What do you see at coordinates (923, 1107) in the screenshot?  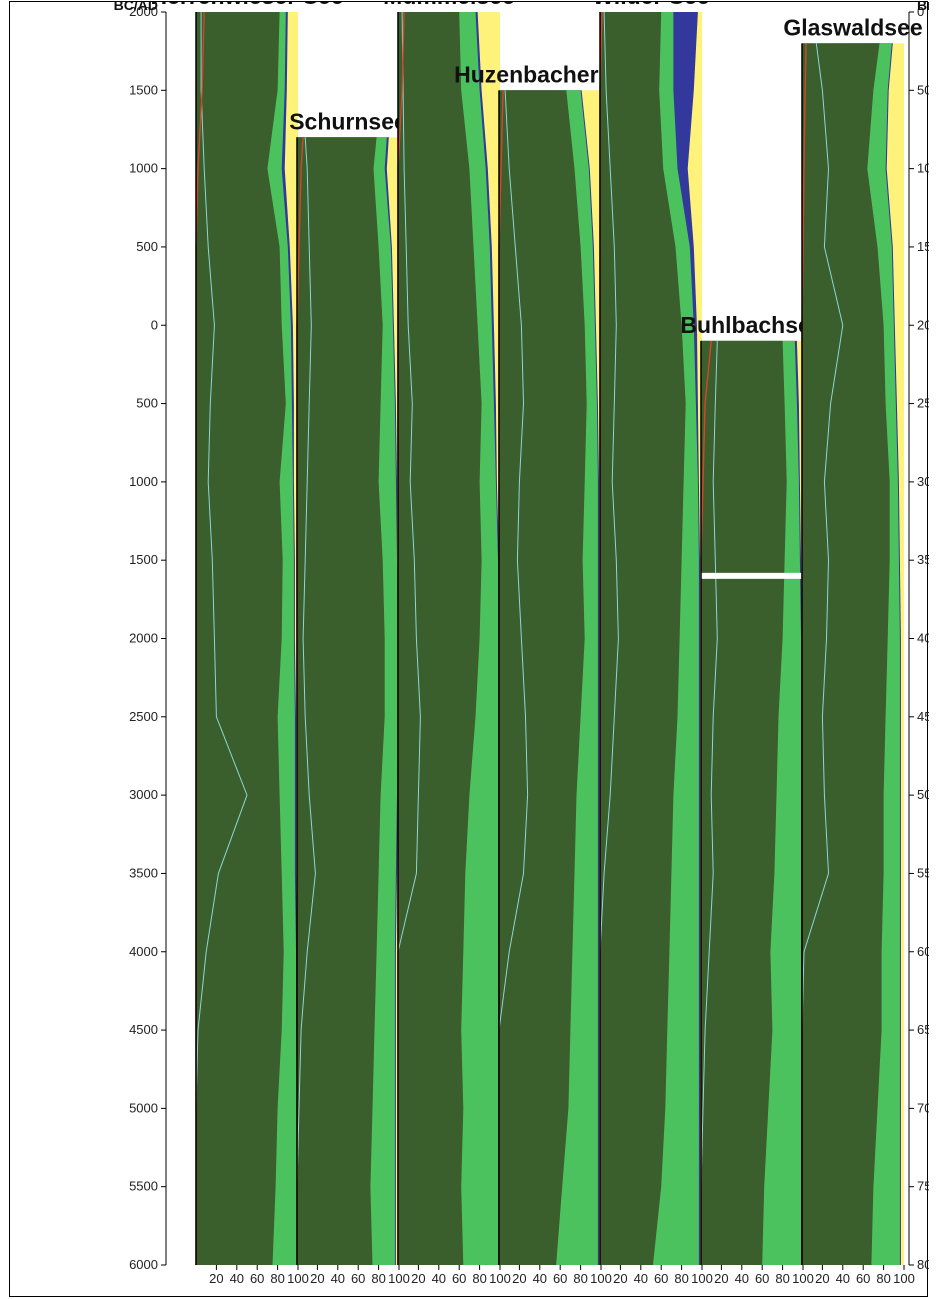 I see `bp-tick-label: 7000` at bounding box center [923, 1107].